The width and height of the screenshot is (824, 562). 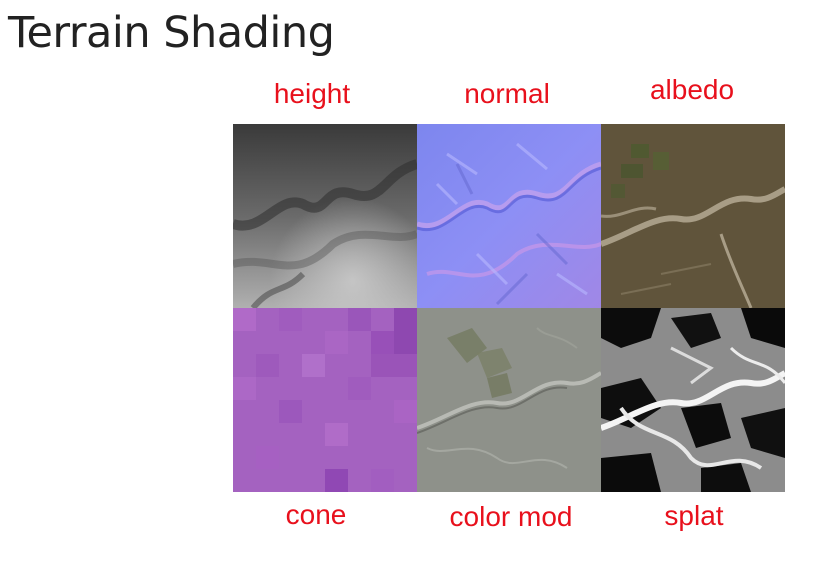 What do you see at coordinates (312, 94) in the screenshot?
I see `label-height: height` at bounding box center [312, 94].